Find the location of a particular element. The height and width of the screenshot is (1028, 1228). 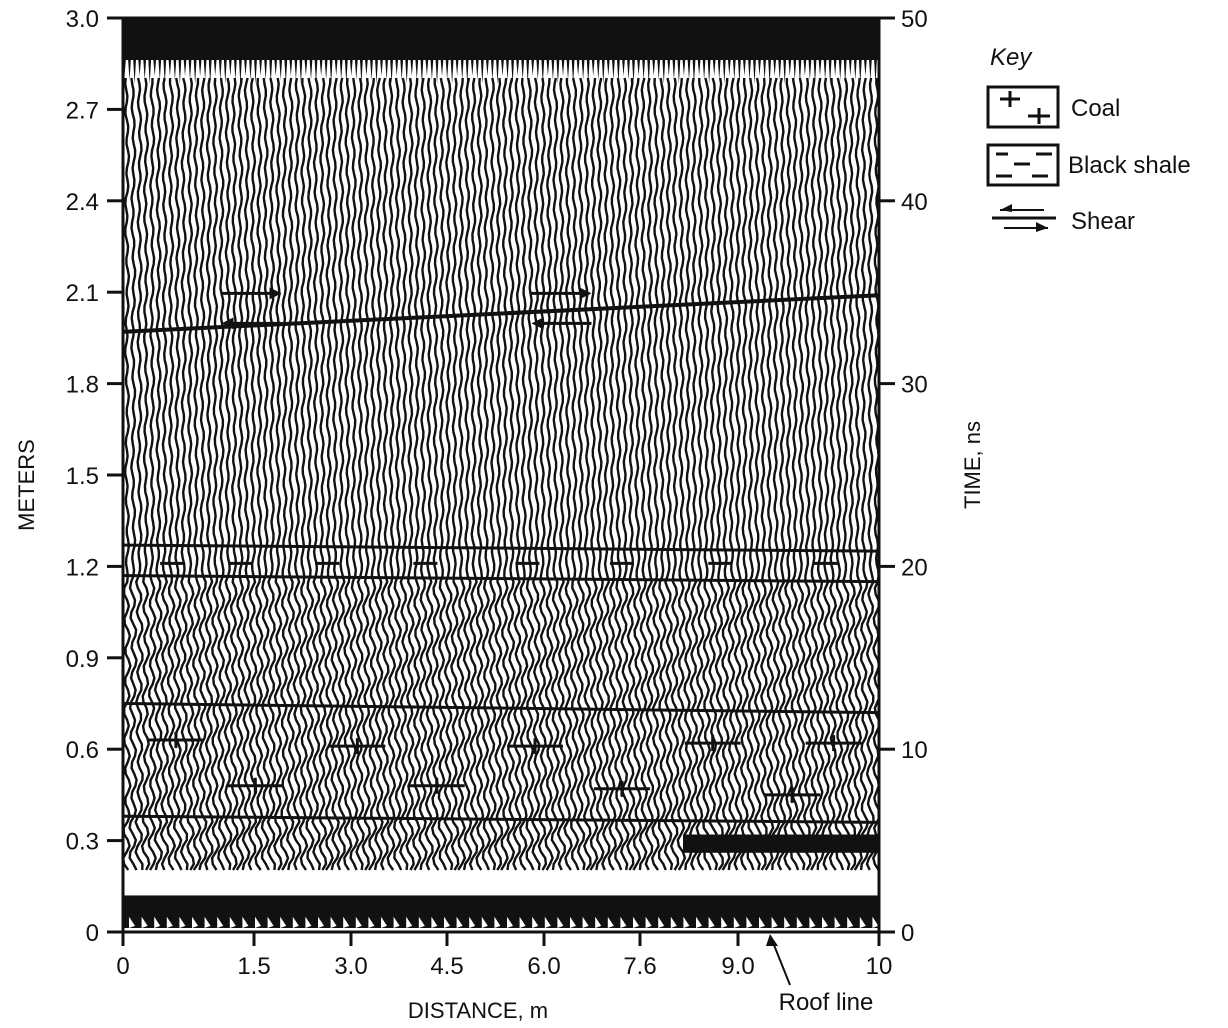

roof-line-arrowhead is located at coordinates (772, 940).